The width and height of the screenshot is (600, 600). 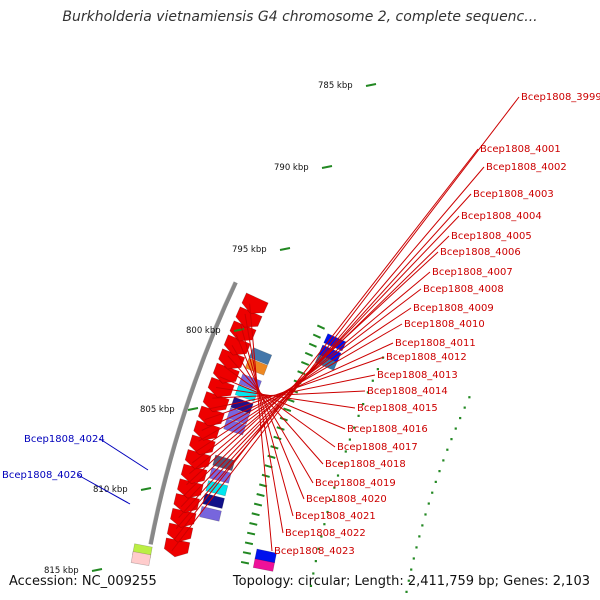 I want to click on kbp-tick-label: 790 kbp, so click(x=291, y=168).